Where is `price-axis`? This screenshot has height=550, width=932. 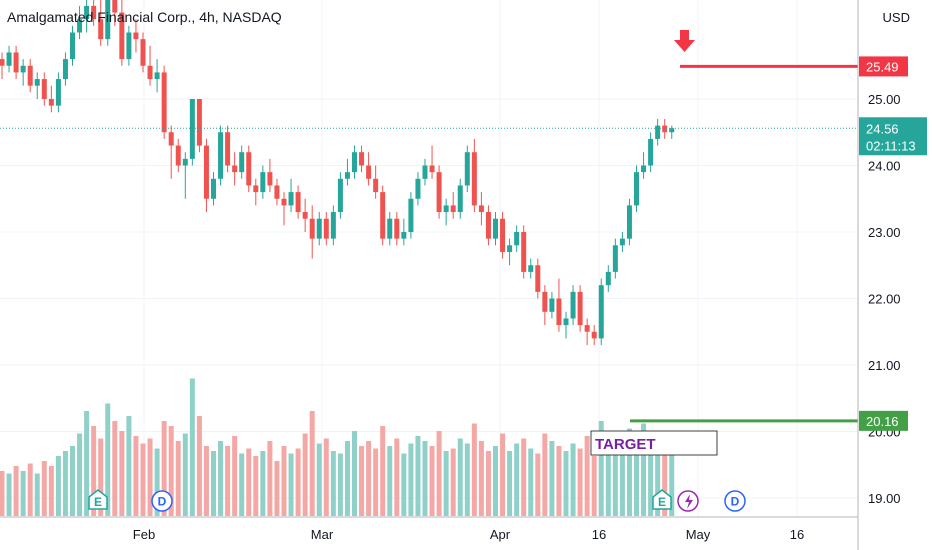 price-axis is located at coordinates (895, 275).